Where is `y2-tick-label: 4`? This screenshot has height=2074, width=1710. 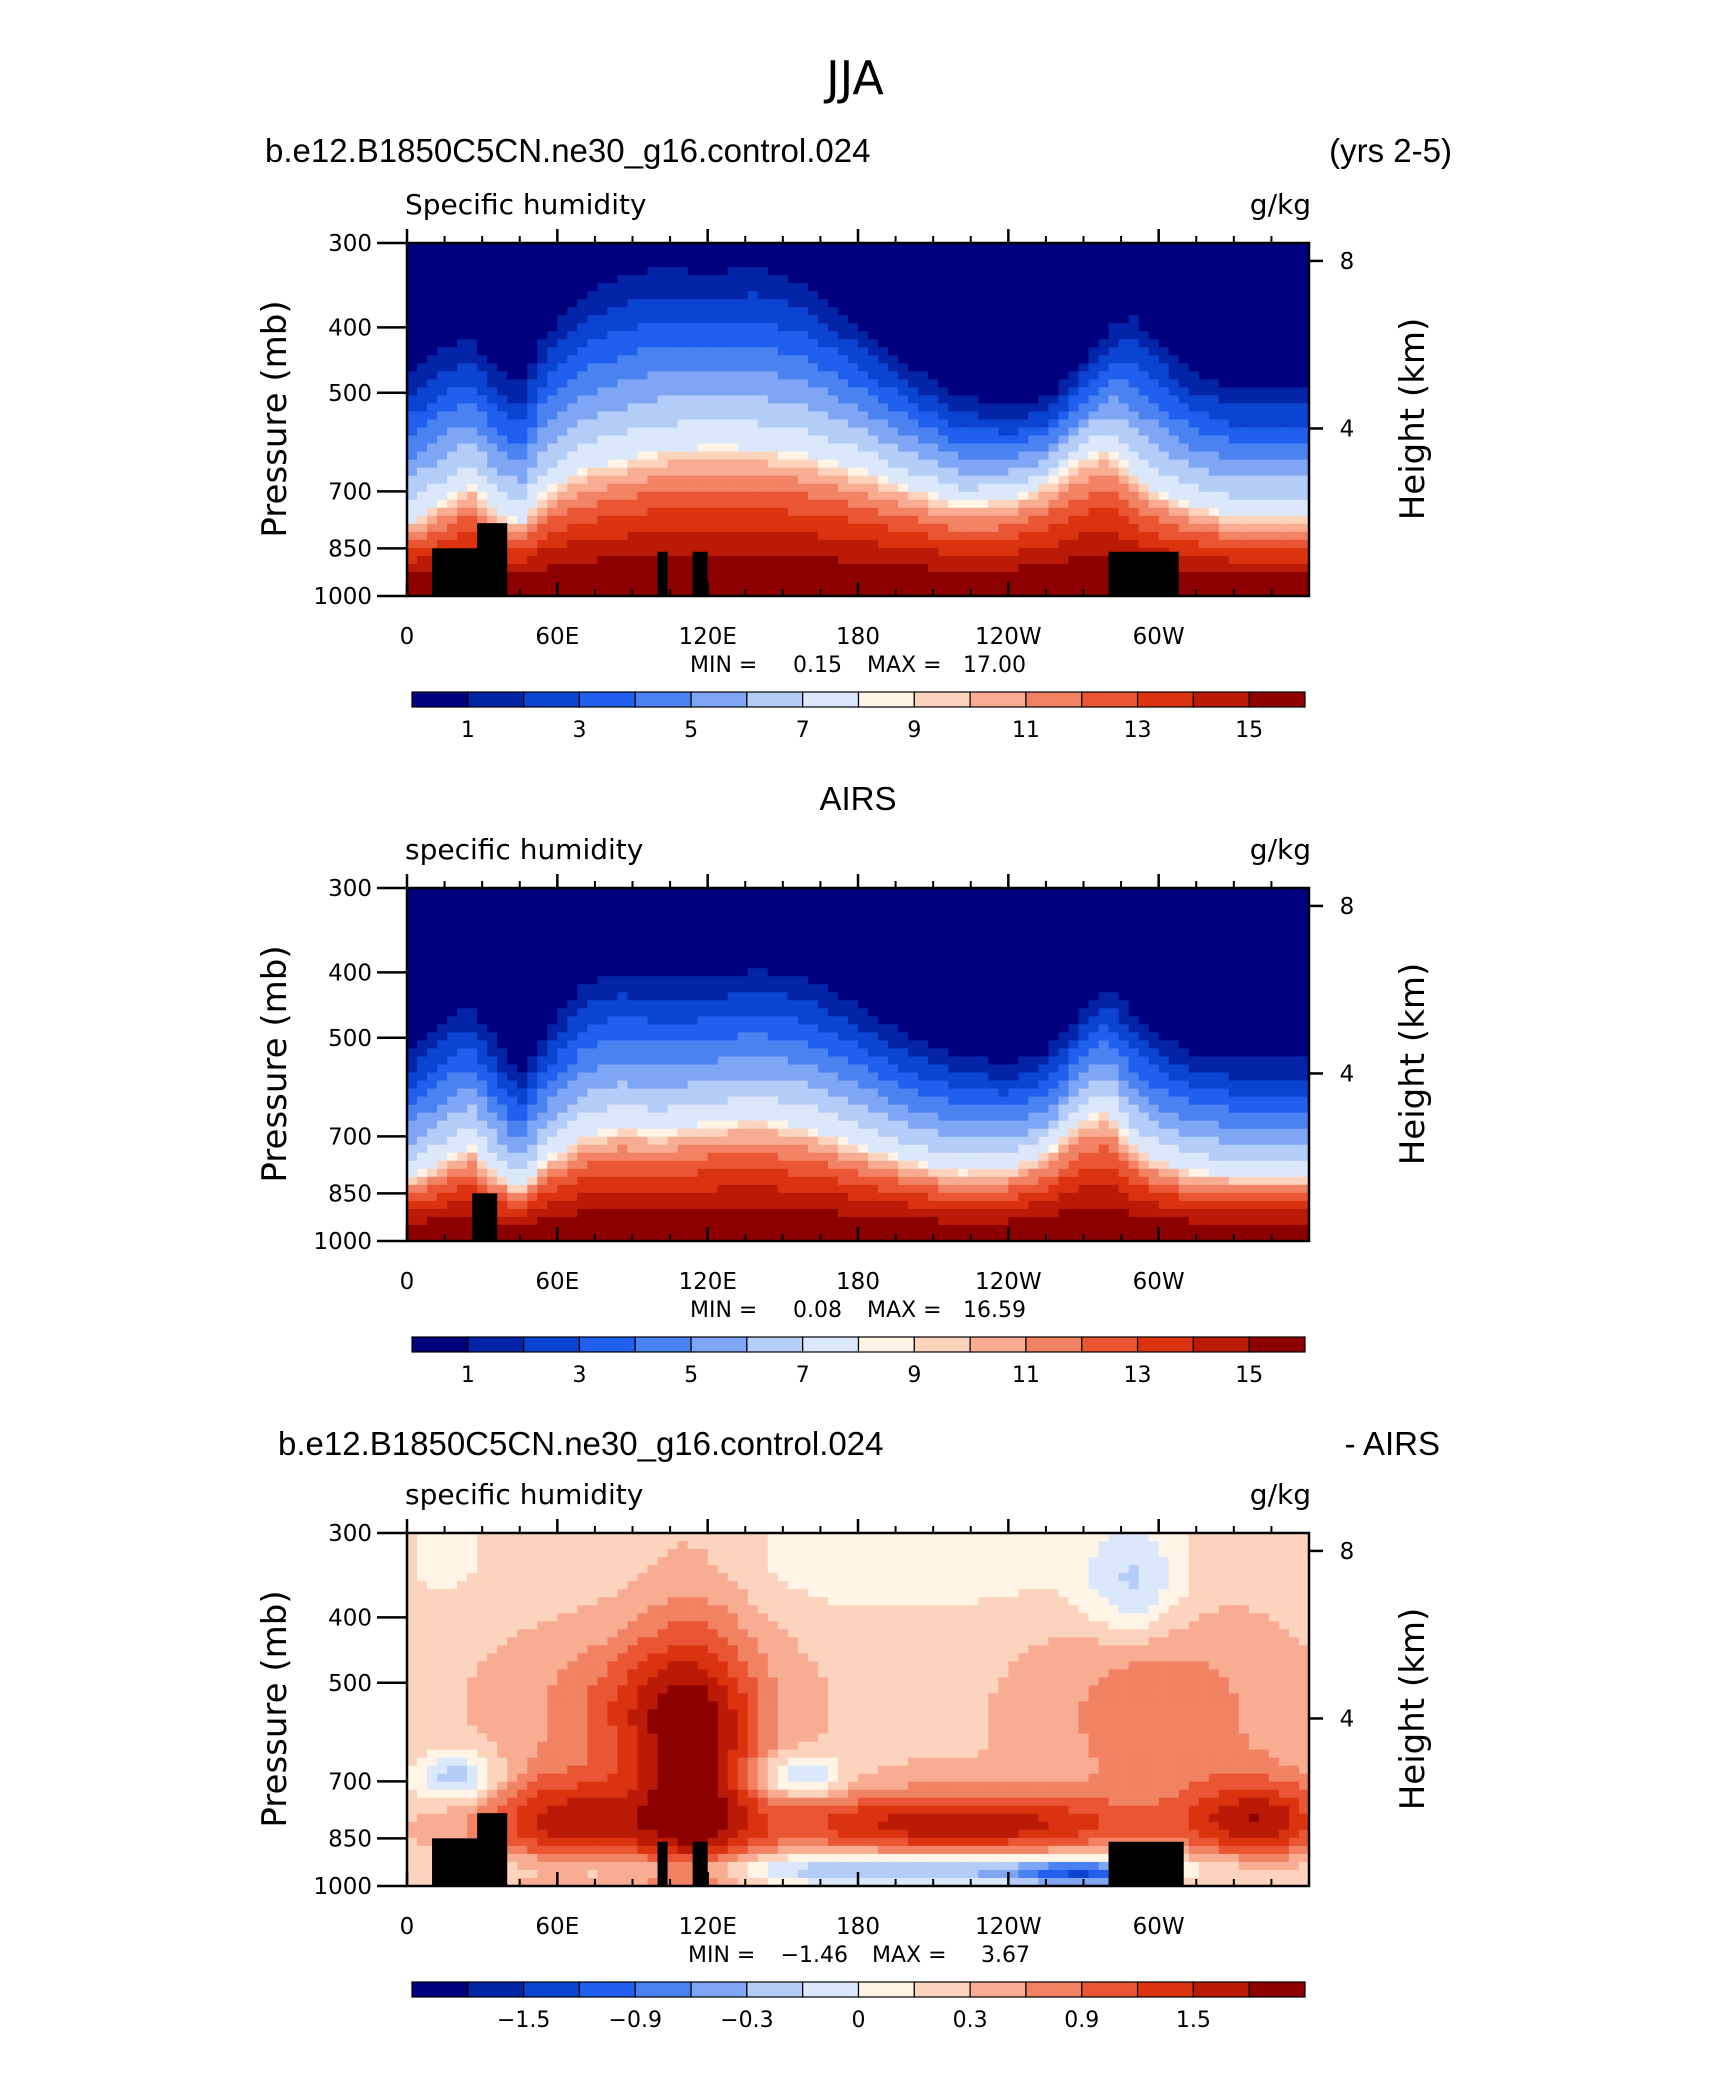 y2-tick-label: 4 is located at coordinates (1347, 429).